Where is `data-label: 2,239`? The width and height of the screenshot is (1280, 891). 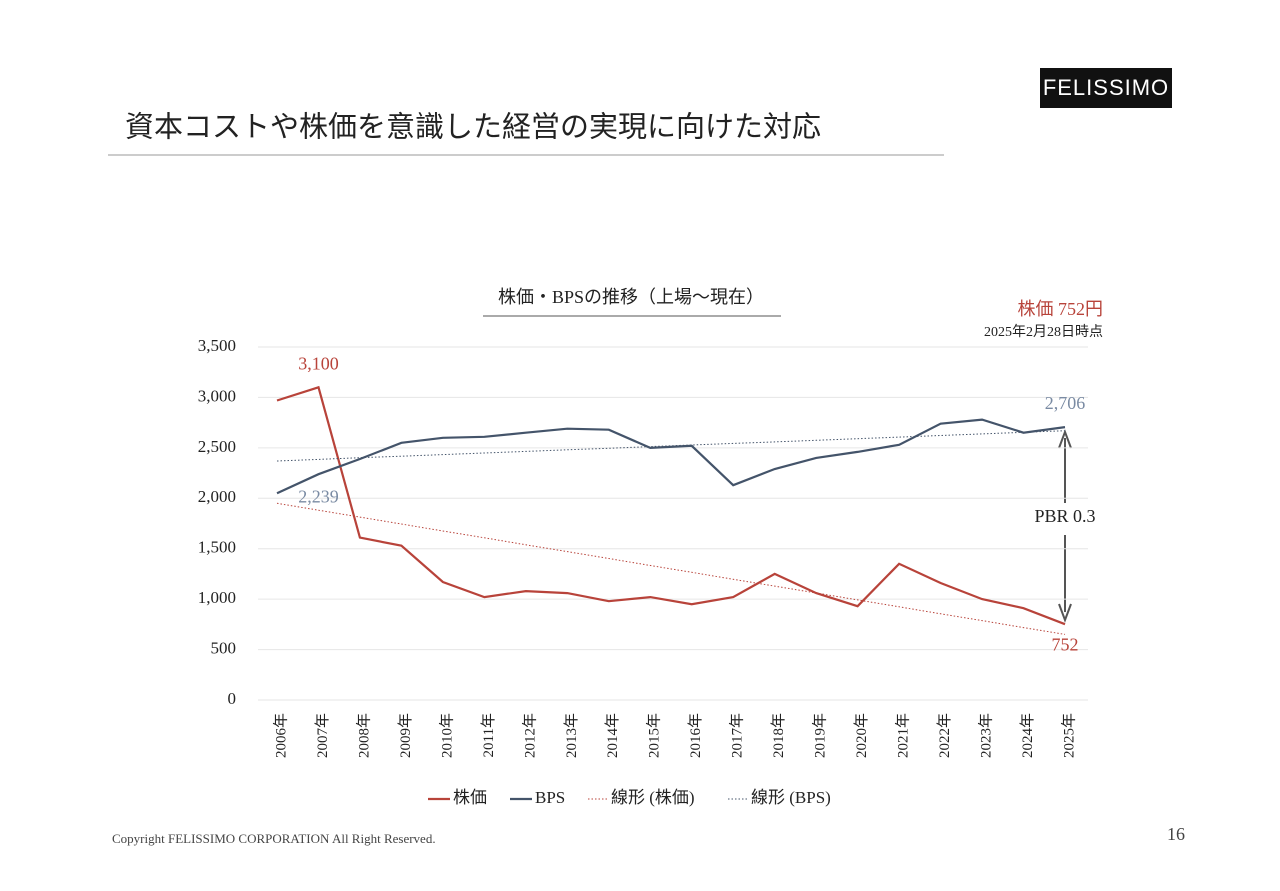
data-label: 2,239 is located at coordinates (318, 496).